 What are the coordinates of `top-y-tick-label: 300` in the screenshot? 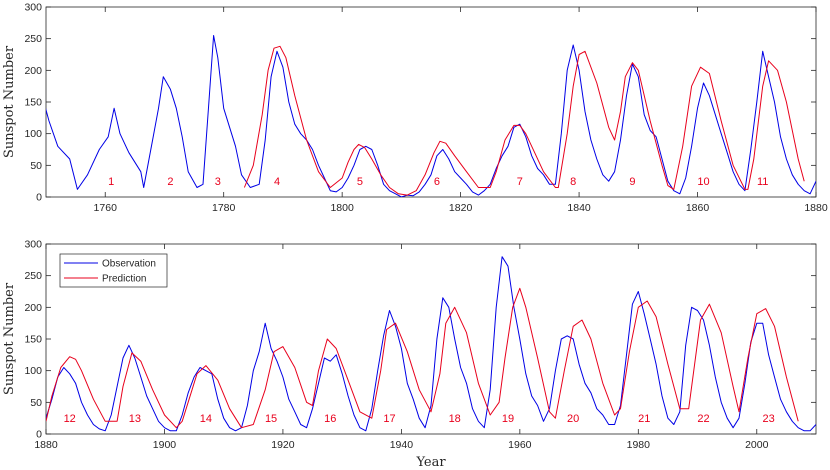 It's located at (33, 8).